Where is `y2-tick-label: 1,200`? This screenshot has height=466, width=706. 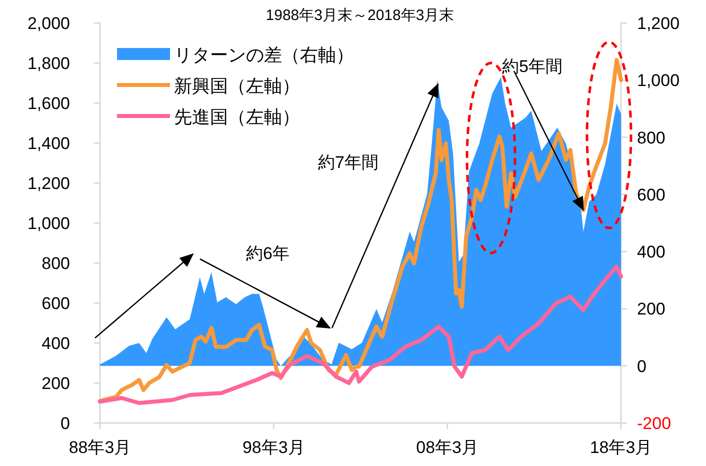 y2-tick-label: 1,200 is located at coordinates (658, 23).